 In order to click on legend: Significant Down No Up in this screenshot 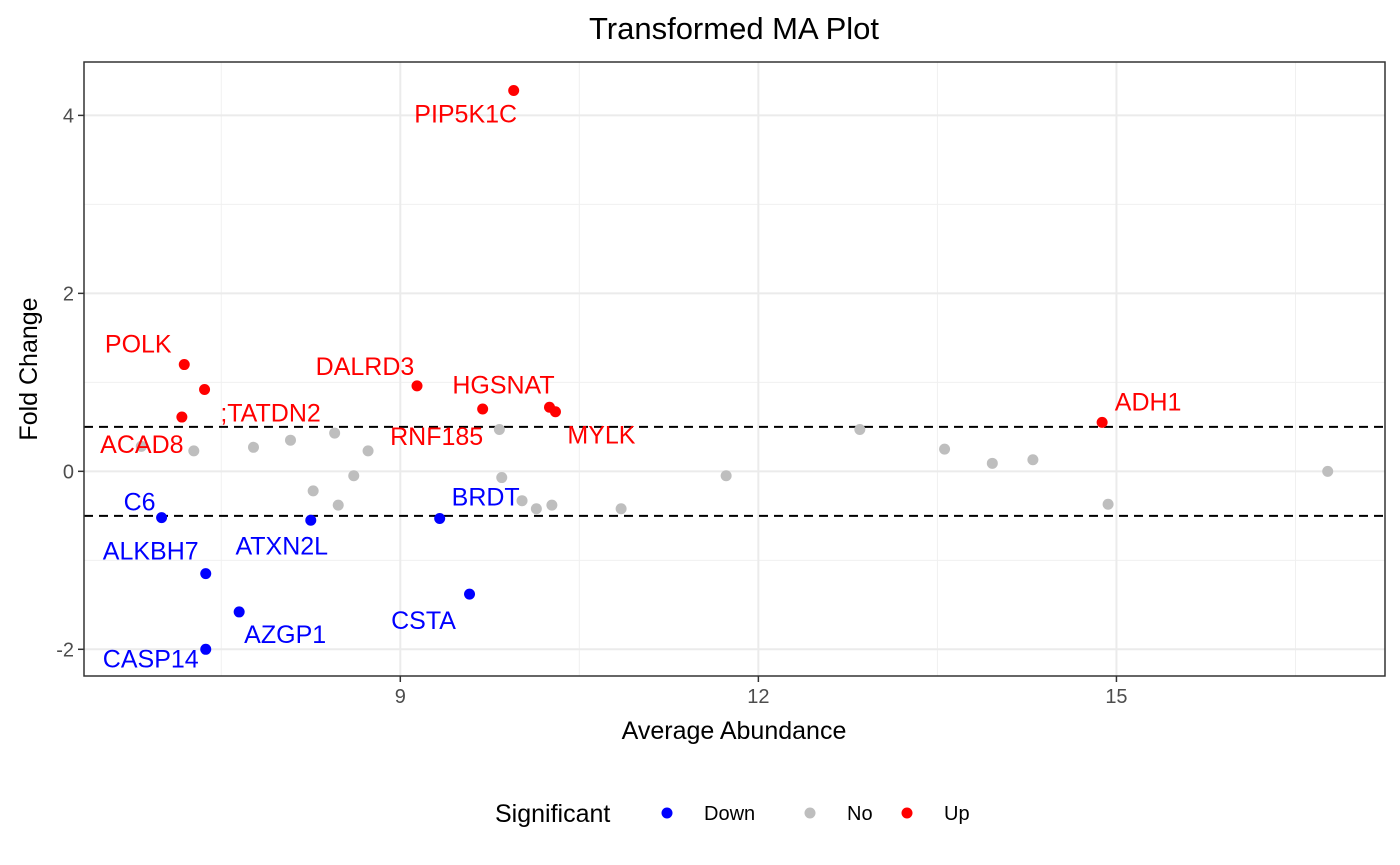, I will do `click(732, 814)`.